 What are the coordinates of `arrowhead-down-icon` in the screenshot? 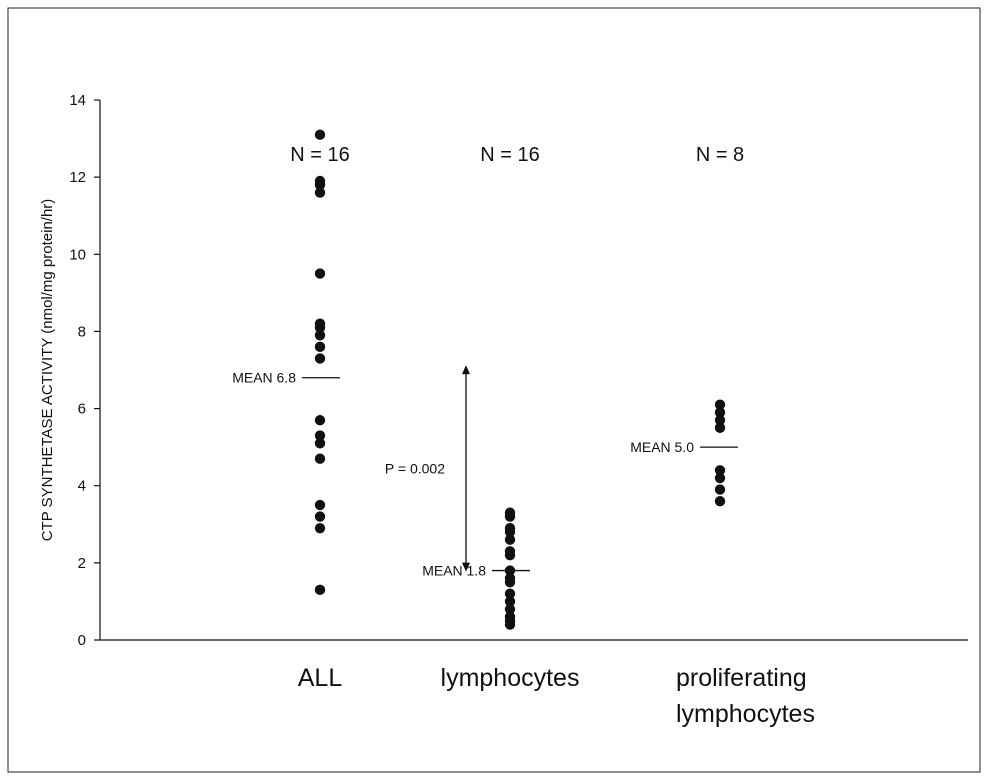 It's located at (466, 567).